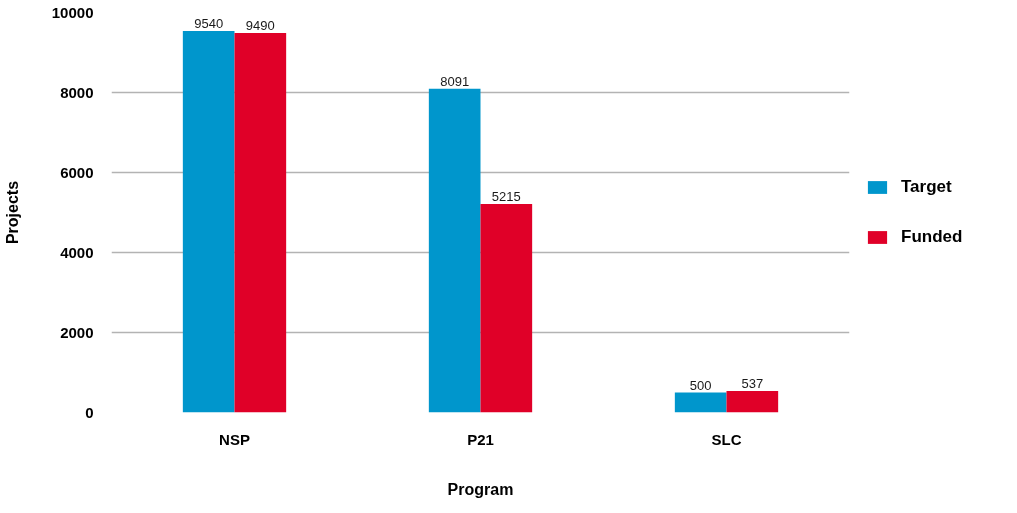 This screenshot has height=513, width=1017. Describe the element at coordinates (234, 439) in the screenshot. I see `x-tick-label: NSP` at that location.